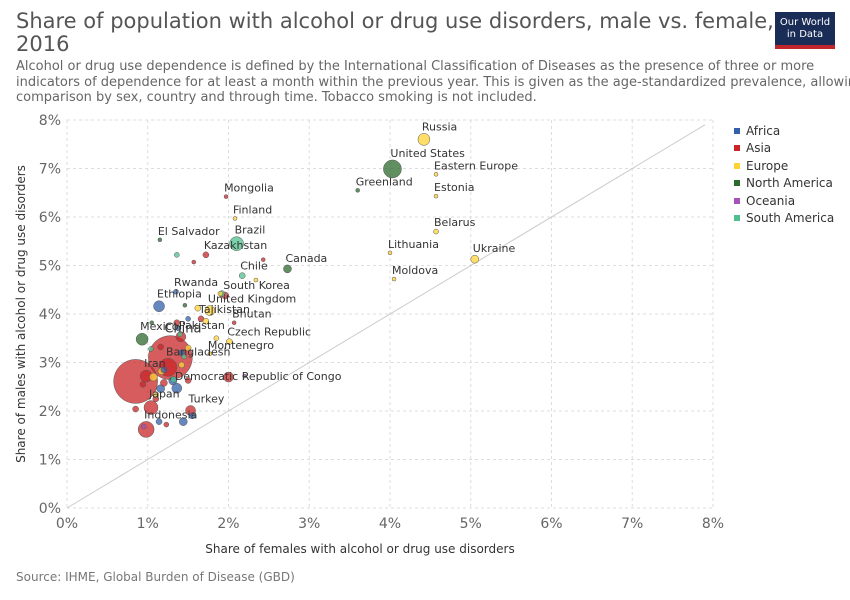  Describe the element at coordinates (206, 399) in the screenshot. I see `point-label: Turkey` at that location.